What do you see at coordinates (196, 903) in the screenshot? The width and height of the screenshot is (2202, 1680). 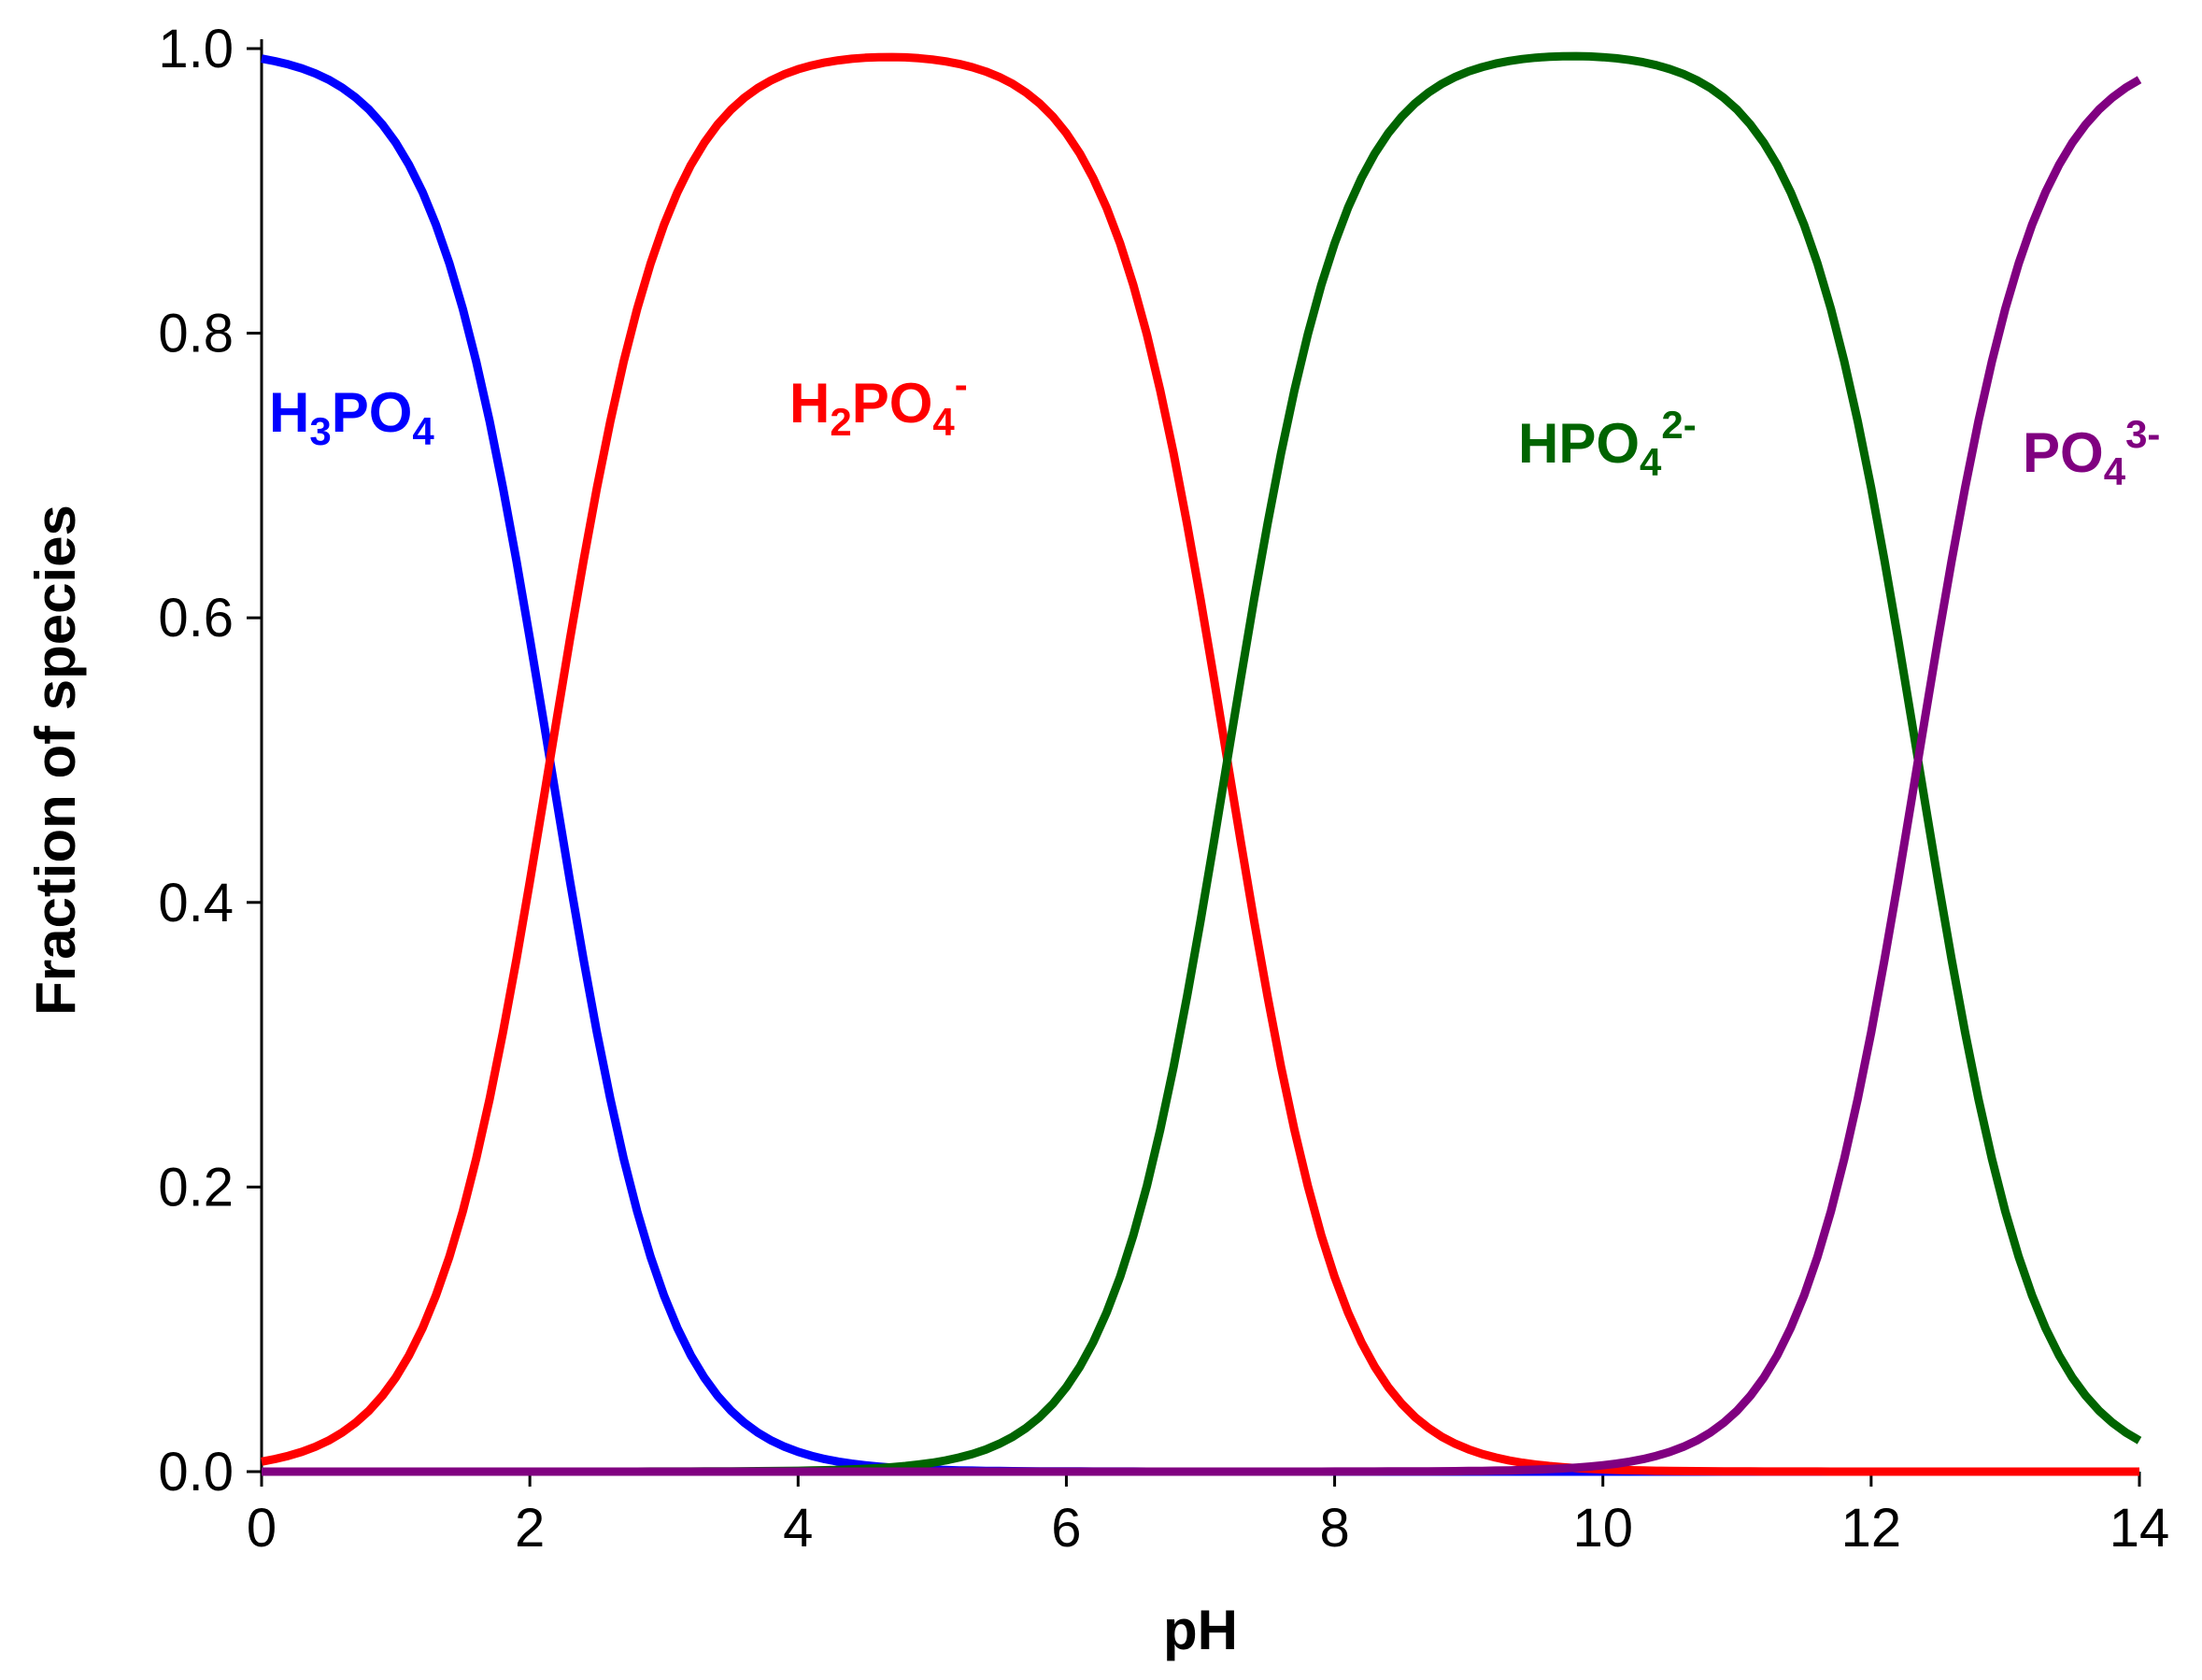 I see `y-tick-label: 0.4` at bounding box center [196, 903].